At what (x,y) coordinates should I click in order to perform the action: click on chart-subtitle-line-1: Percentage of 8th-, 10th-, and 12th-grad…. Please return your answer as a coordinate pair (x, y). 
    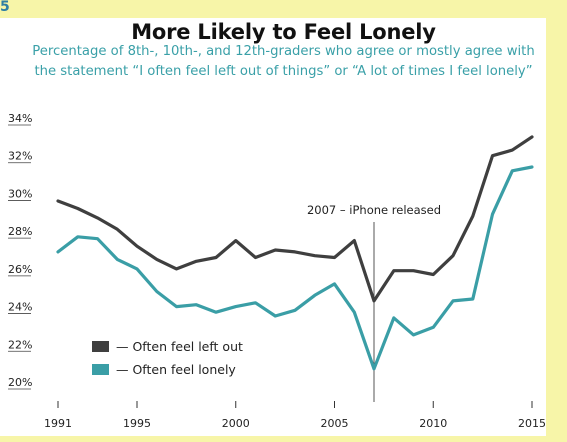
    Looking at the image, I should click on (283, 51).